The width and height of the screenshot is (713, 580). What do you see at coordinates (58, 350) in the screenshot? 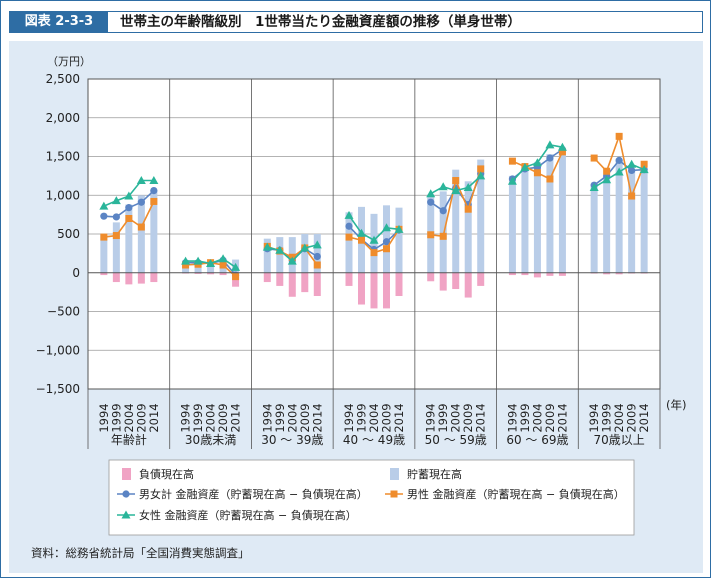
I see `y-tick-label: −1,000` at bounding box center [58, 350].